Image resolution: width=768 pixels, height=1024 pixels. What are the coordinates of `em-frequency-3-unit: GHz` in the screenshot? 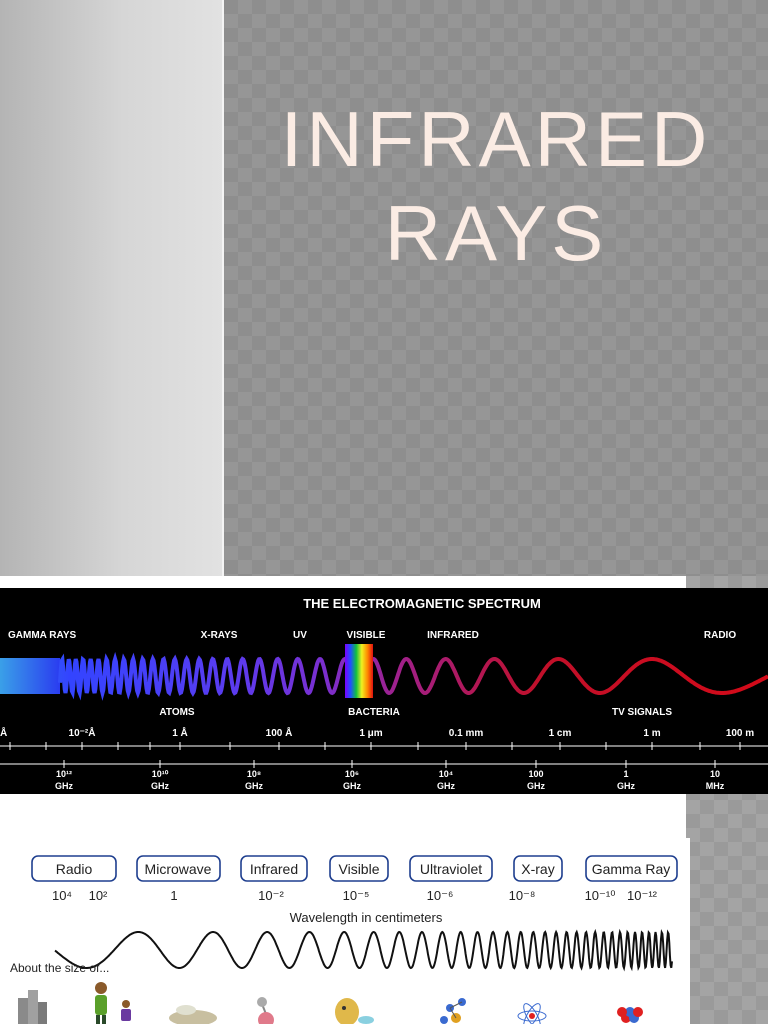 It's located at (352, 786).